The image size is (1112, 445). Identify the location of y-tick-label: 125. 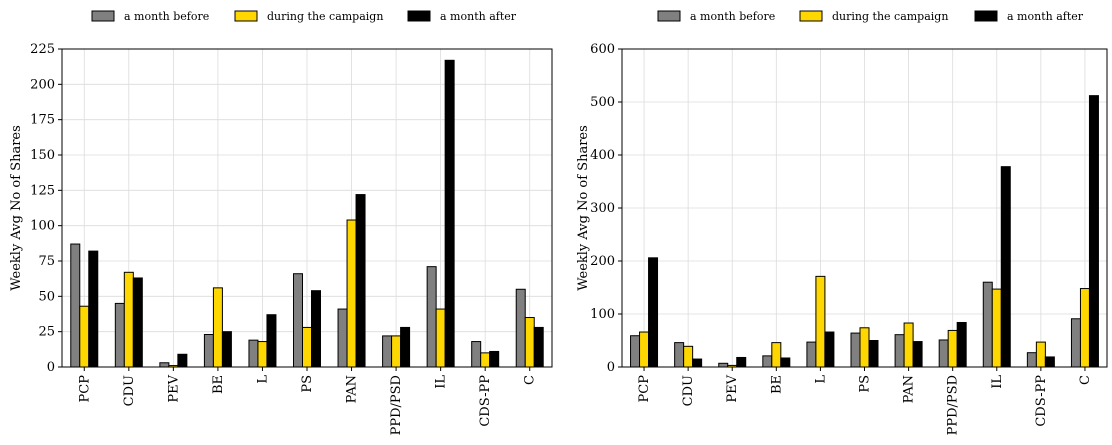
(42, 190).